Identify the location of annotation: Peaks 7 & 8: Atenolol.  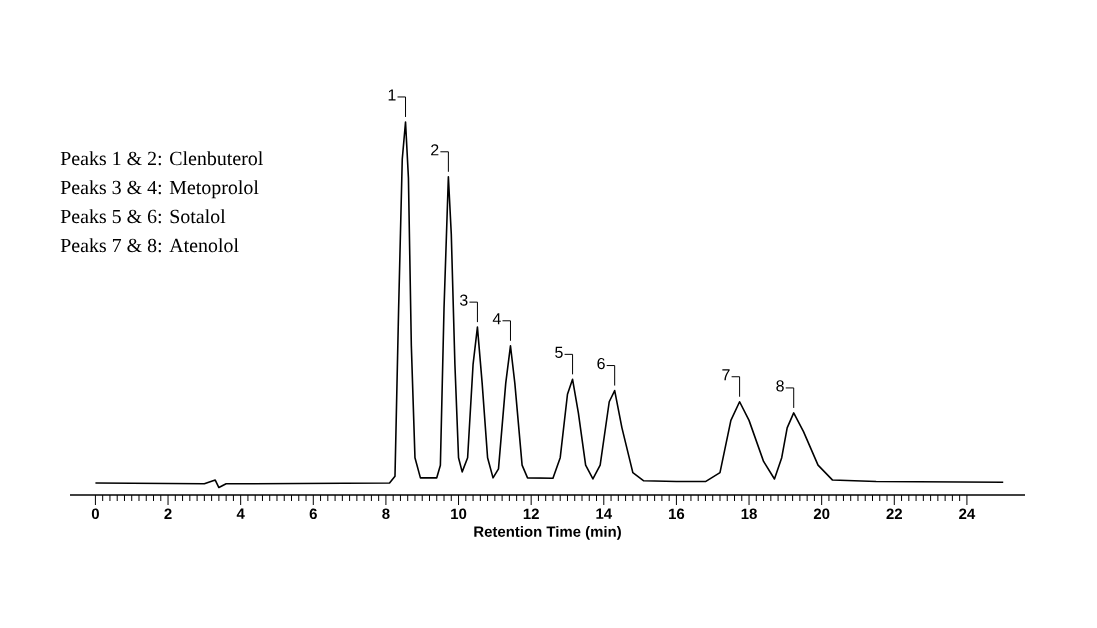
(149, 245).